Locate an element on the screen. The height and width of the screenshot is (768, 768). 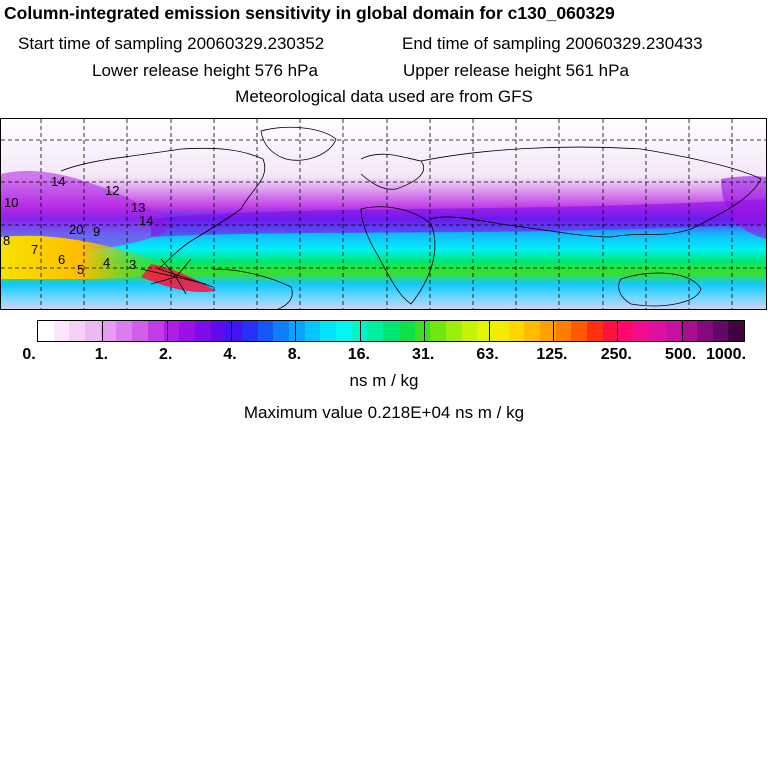
lower-value: 576 hPa is located at coordinates (286, 70).